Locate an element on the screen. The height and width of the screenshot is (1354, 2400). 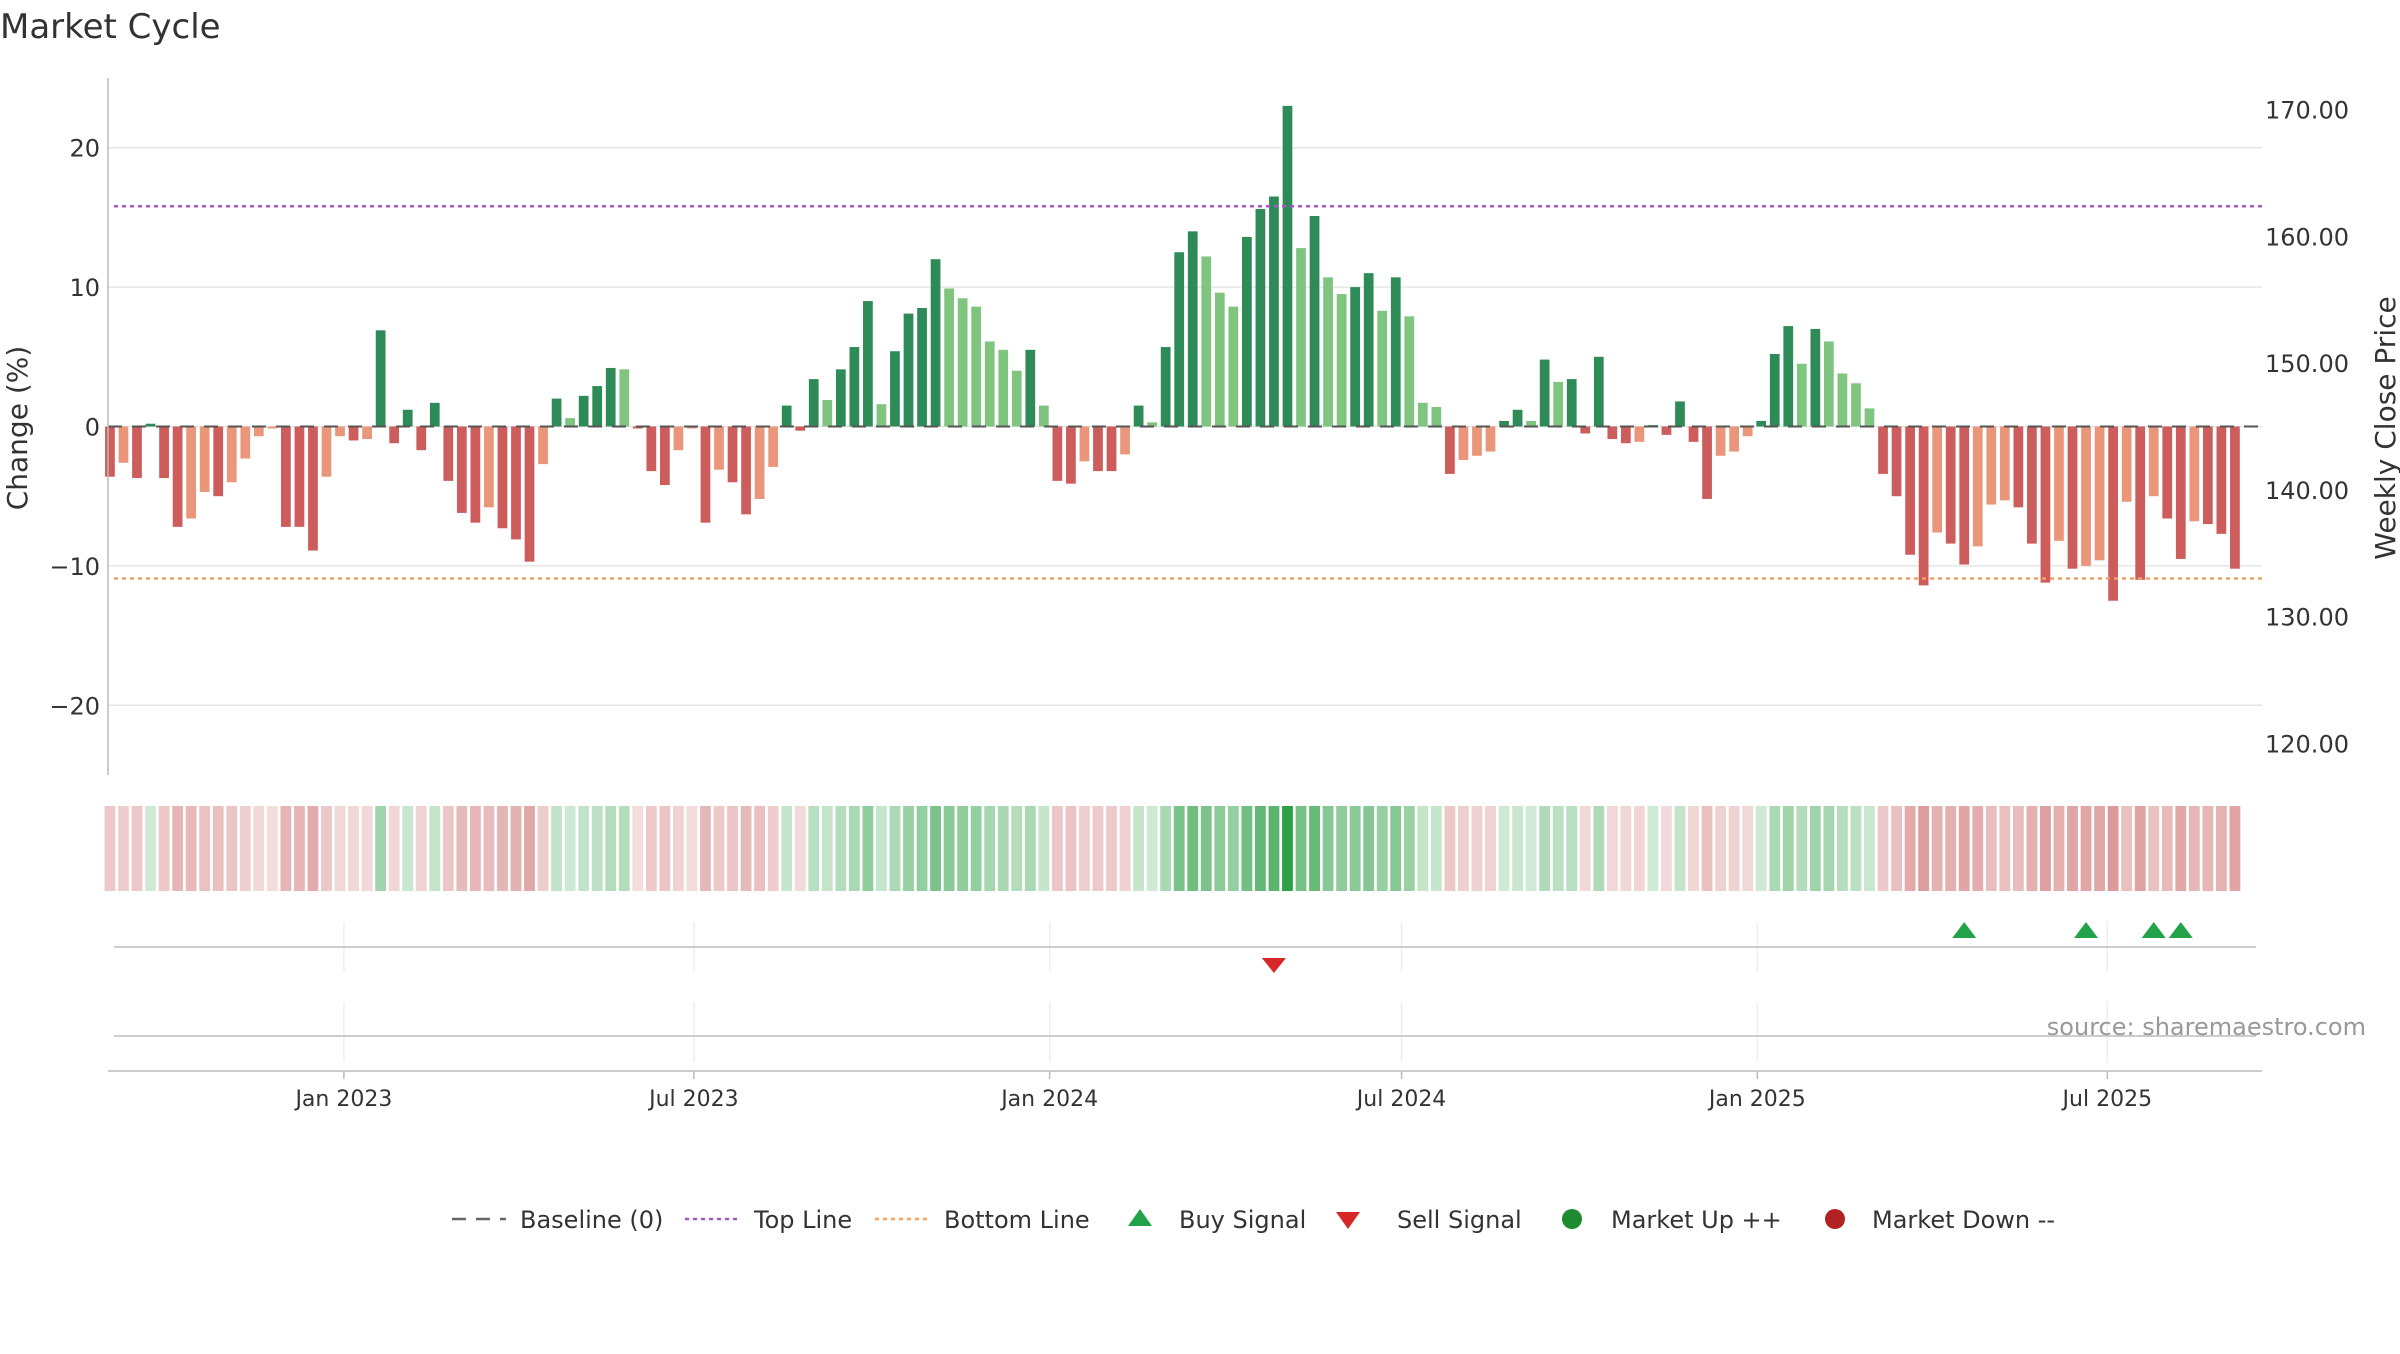
x-tick-label: Jan 2024 is located at coordinates (1048, 1099).